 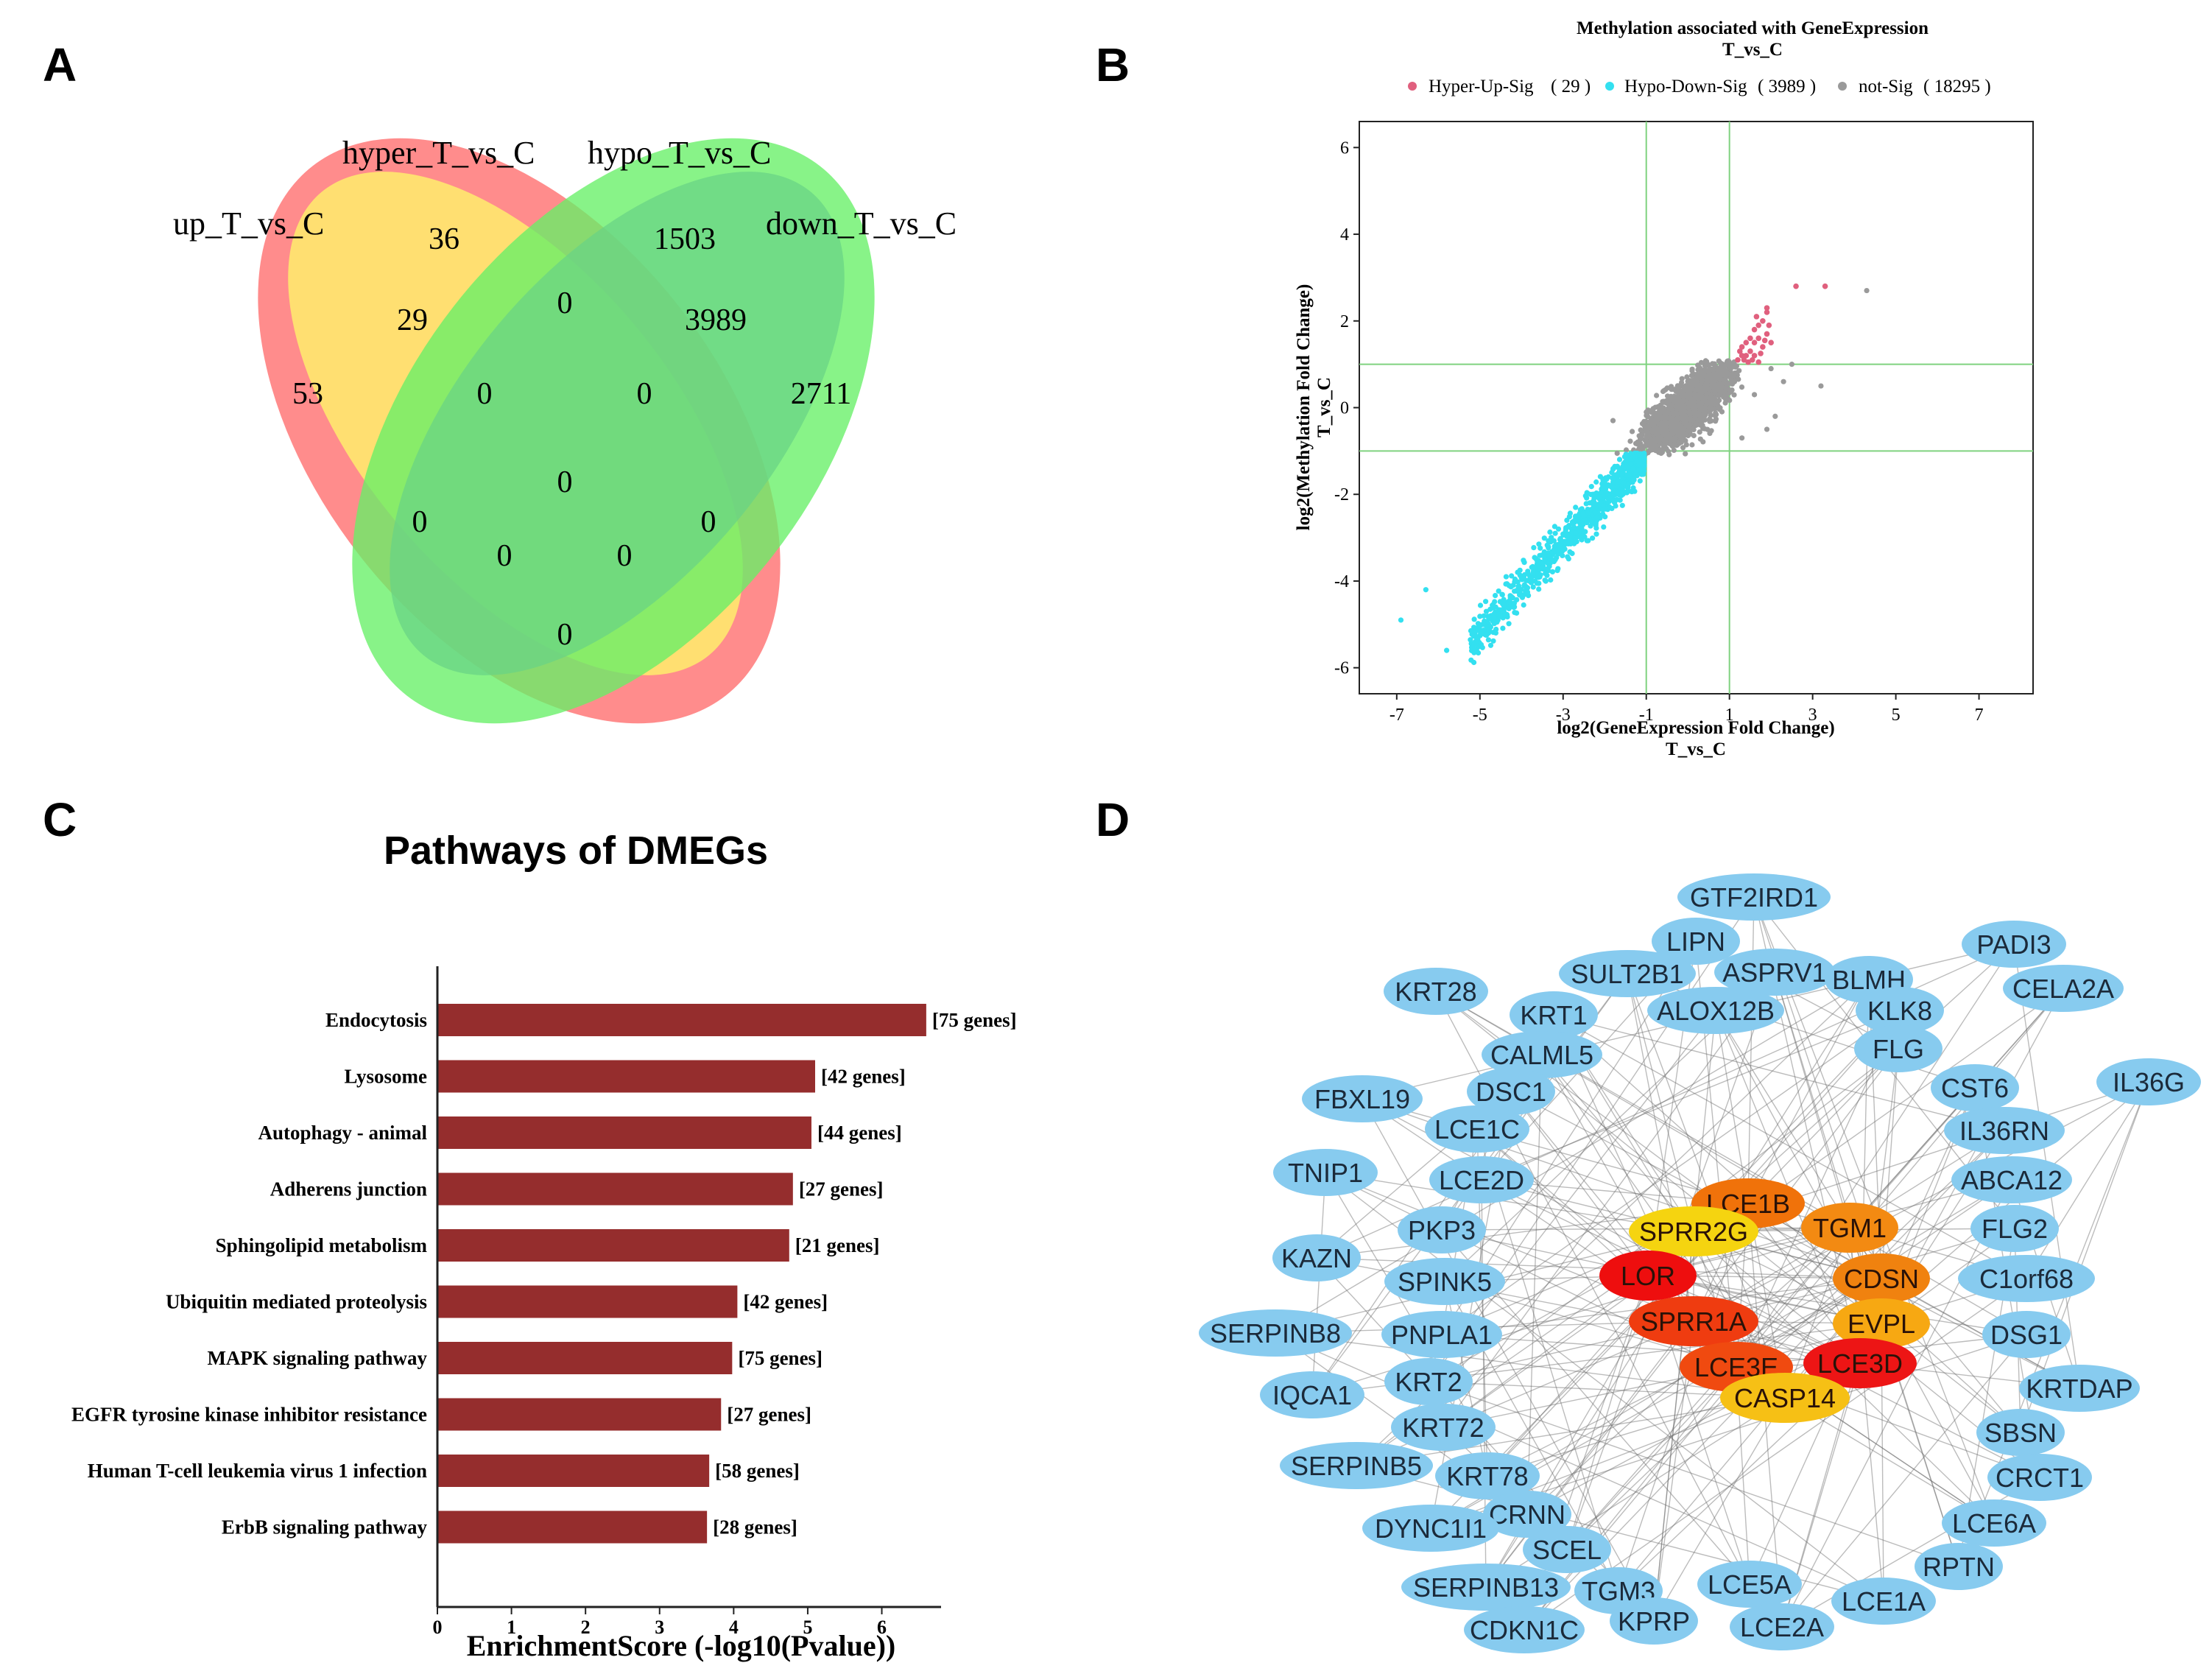 I want to click on network-node-label: KRT72, so click(x=1443, y=1428).